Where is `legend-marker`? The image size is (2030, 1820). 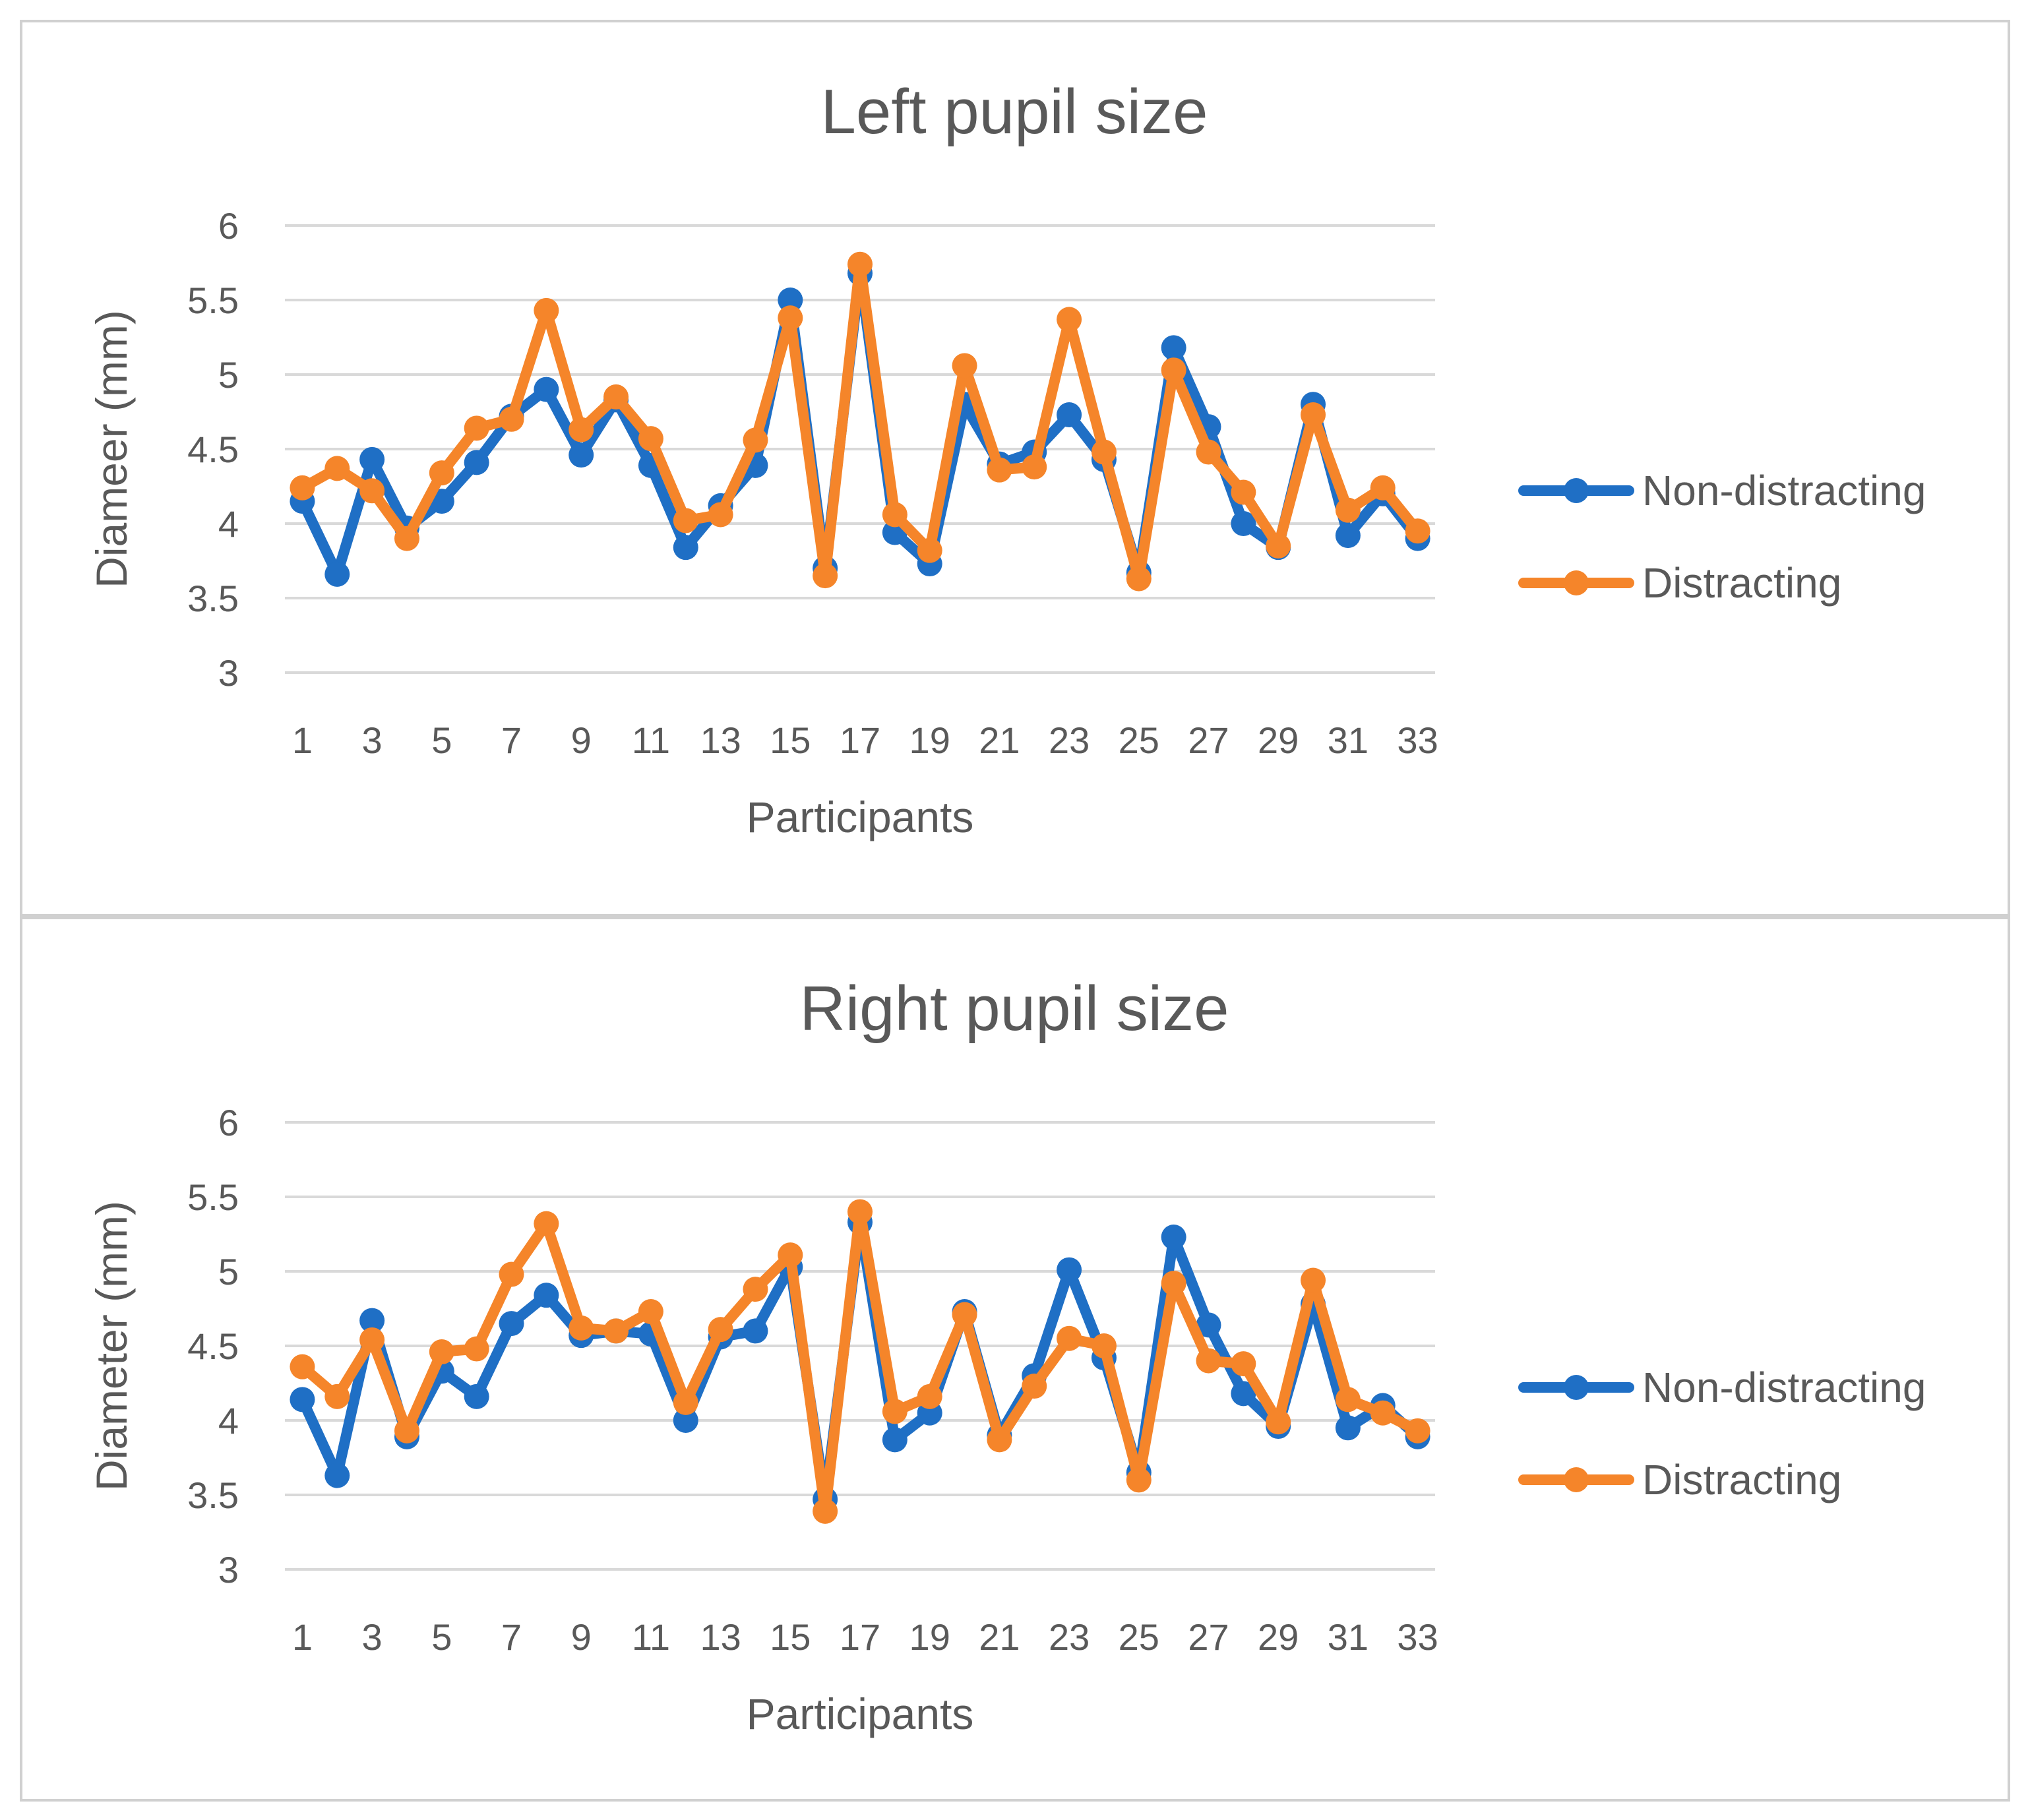 legend-marker is located at coordinates (1576, 1388).